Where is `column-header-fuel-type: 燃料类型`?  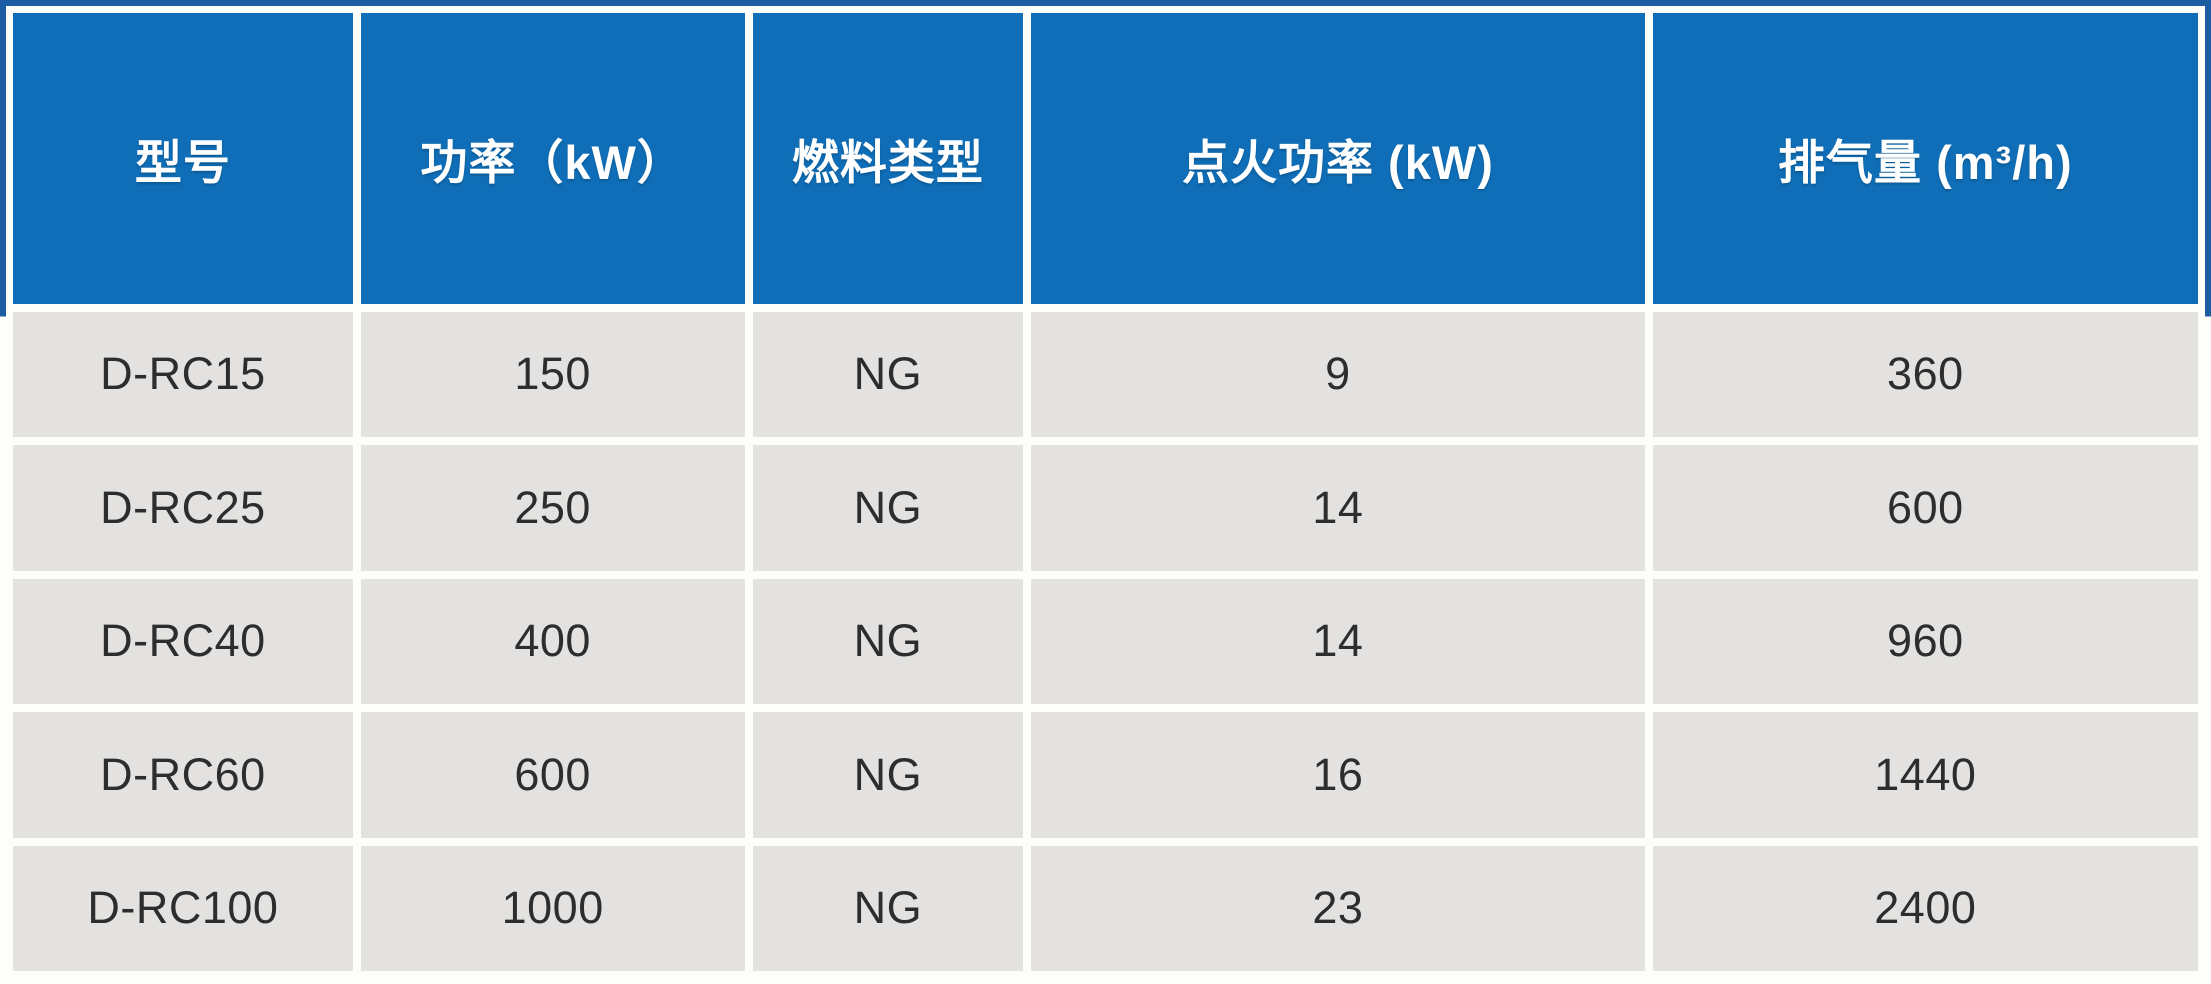
column-header-fuel-type: 燃料类型 is located at coordinates (888, 158).